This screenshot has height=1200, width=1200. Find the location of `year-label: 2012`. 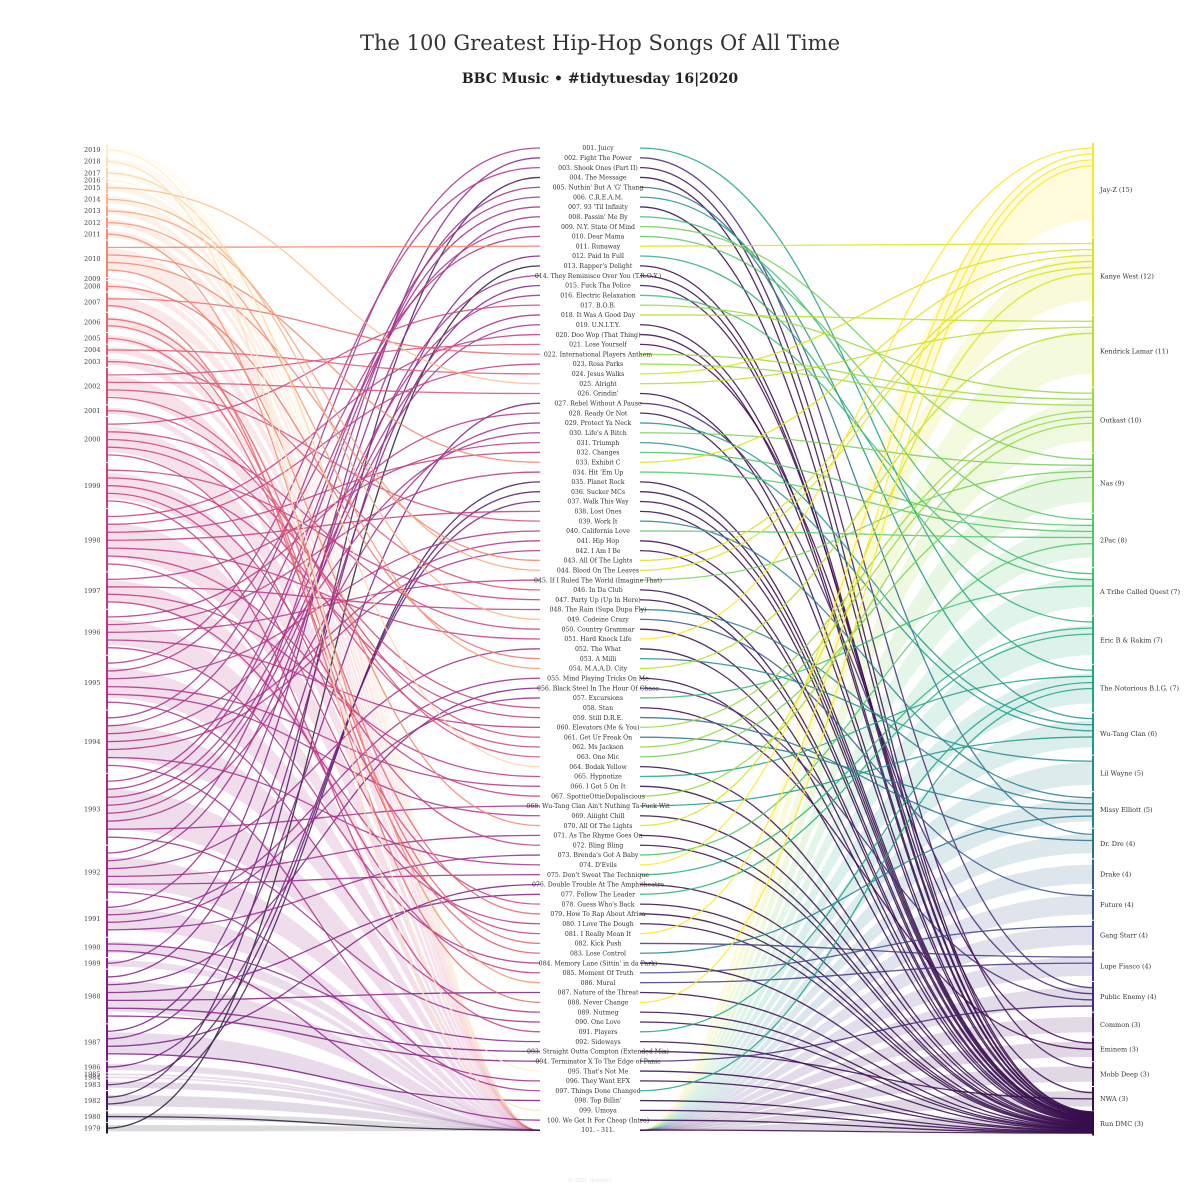

year-label: 2012 is located at coordinates (92, 223).